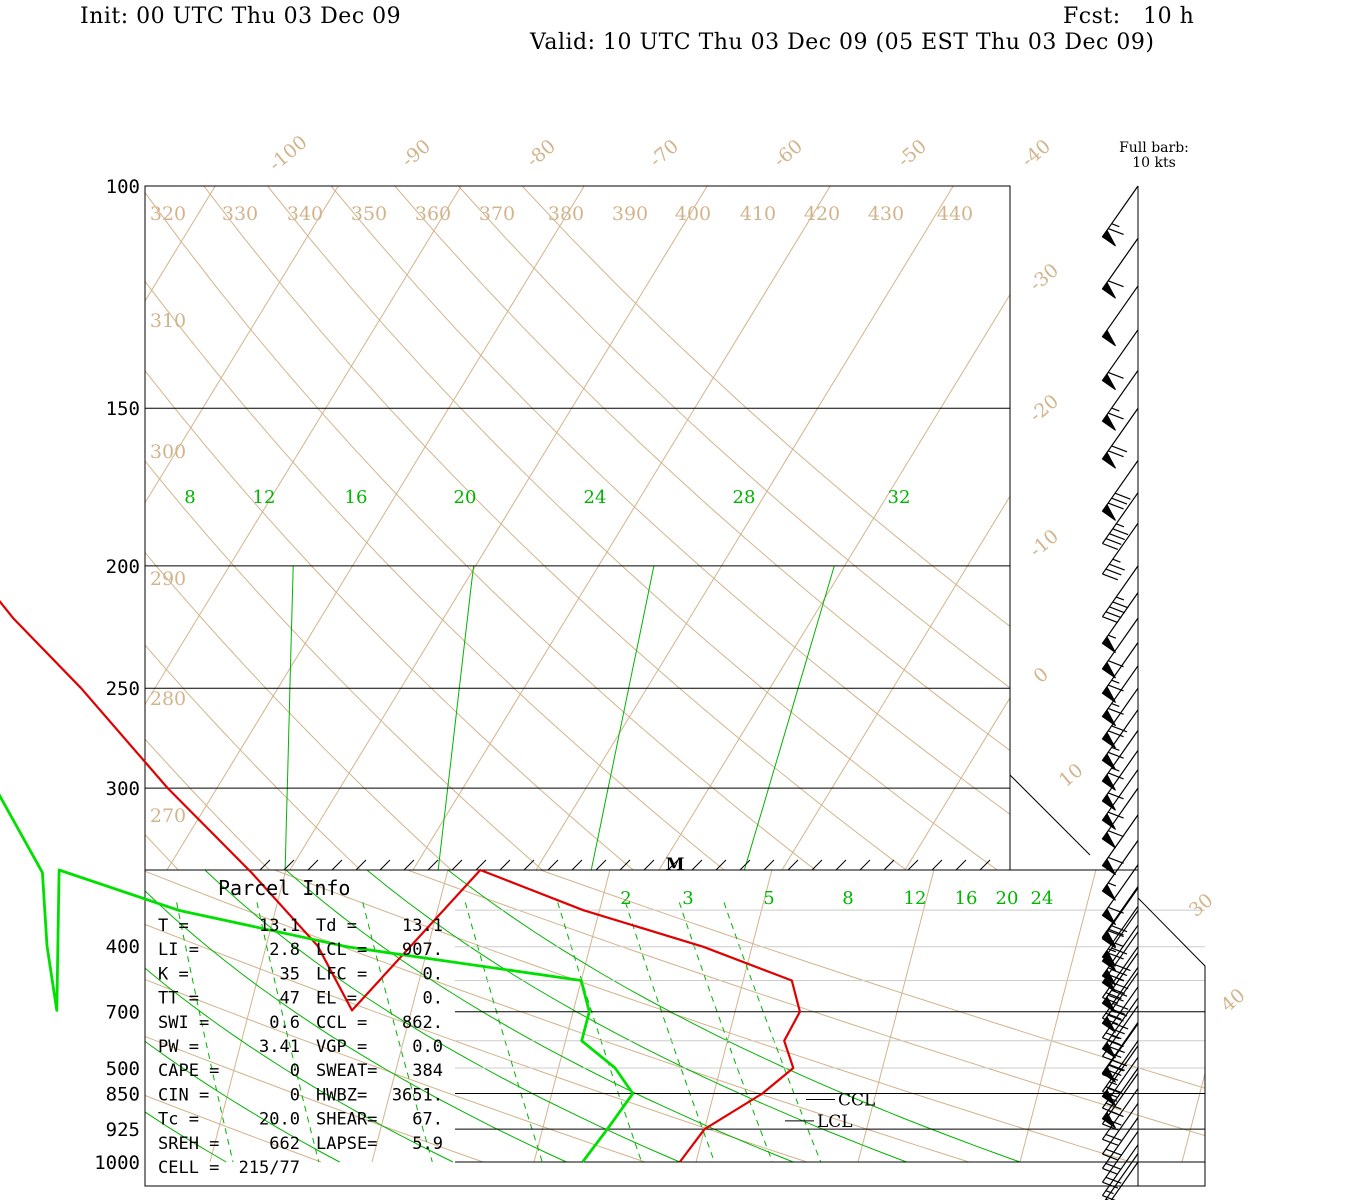 The width and height of the screenshot is (1350, 1200). I want to click on parcel-value: 0., so click(433, 999).